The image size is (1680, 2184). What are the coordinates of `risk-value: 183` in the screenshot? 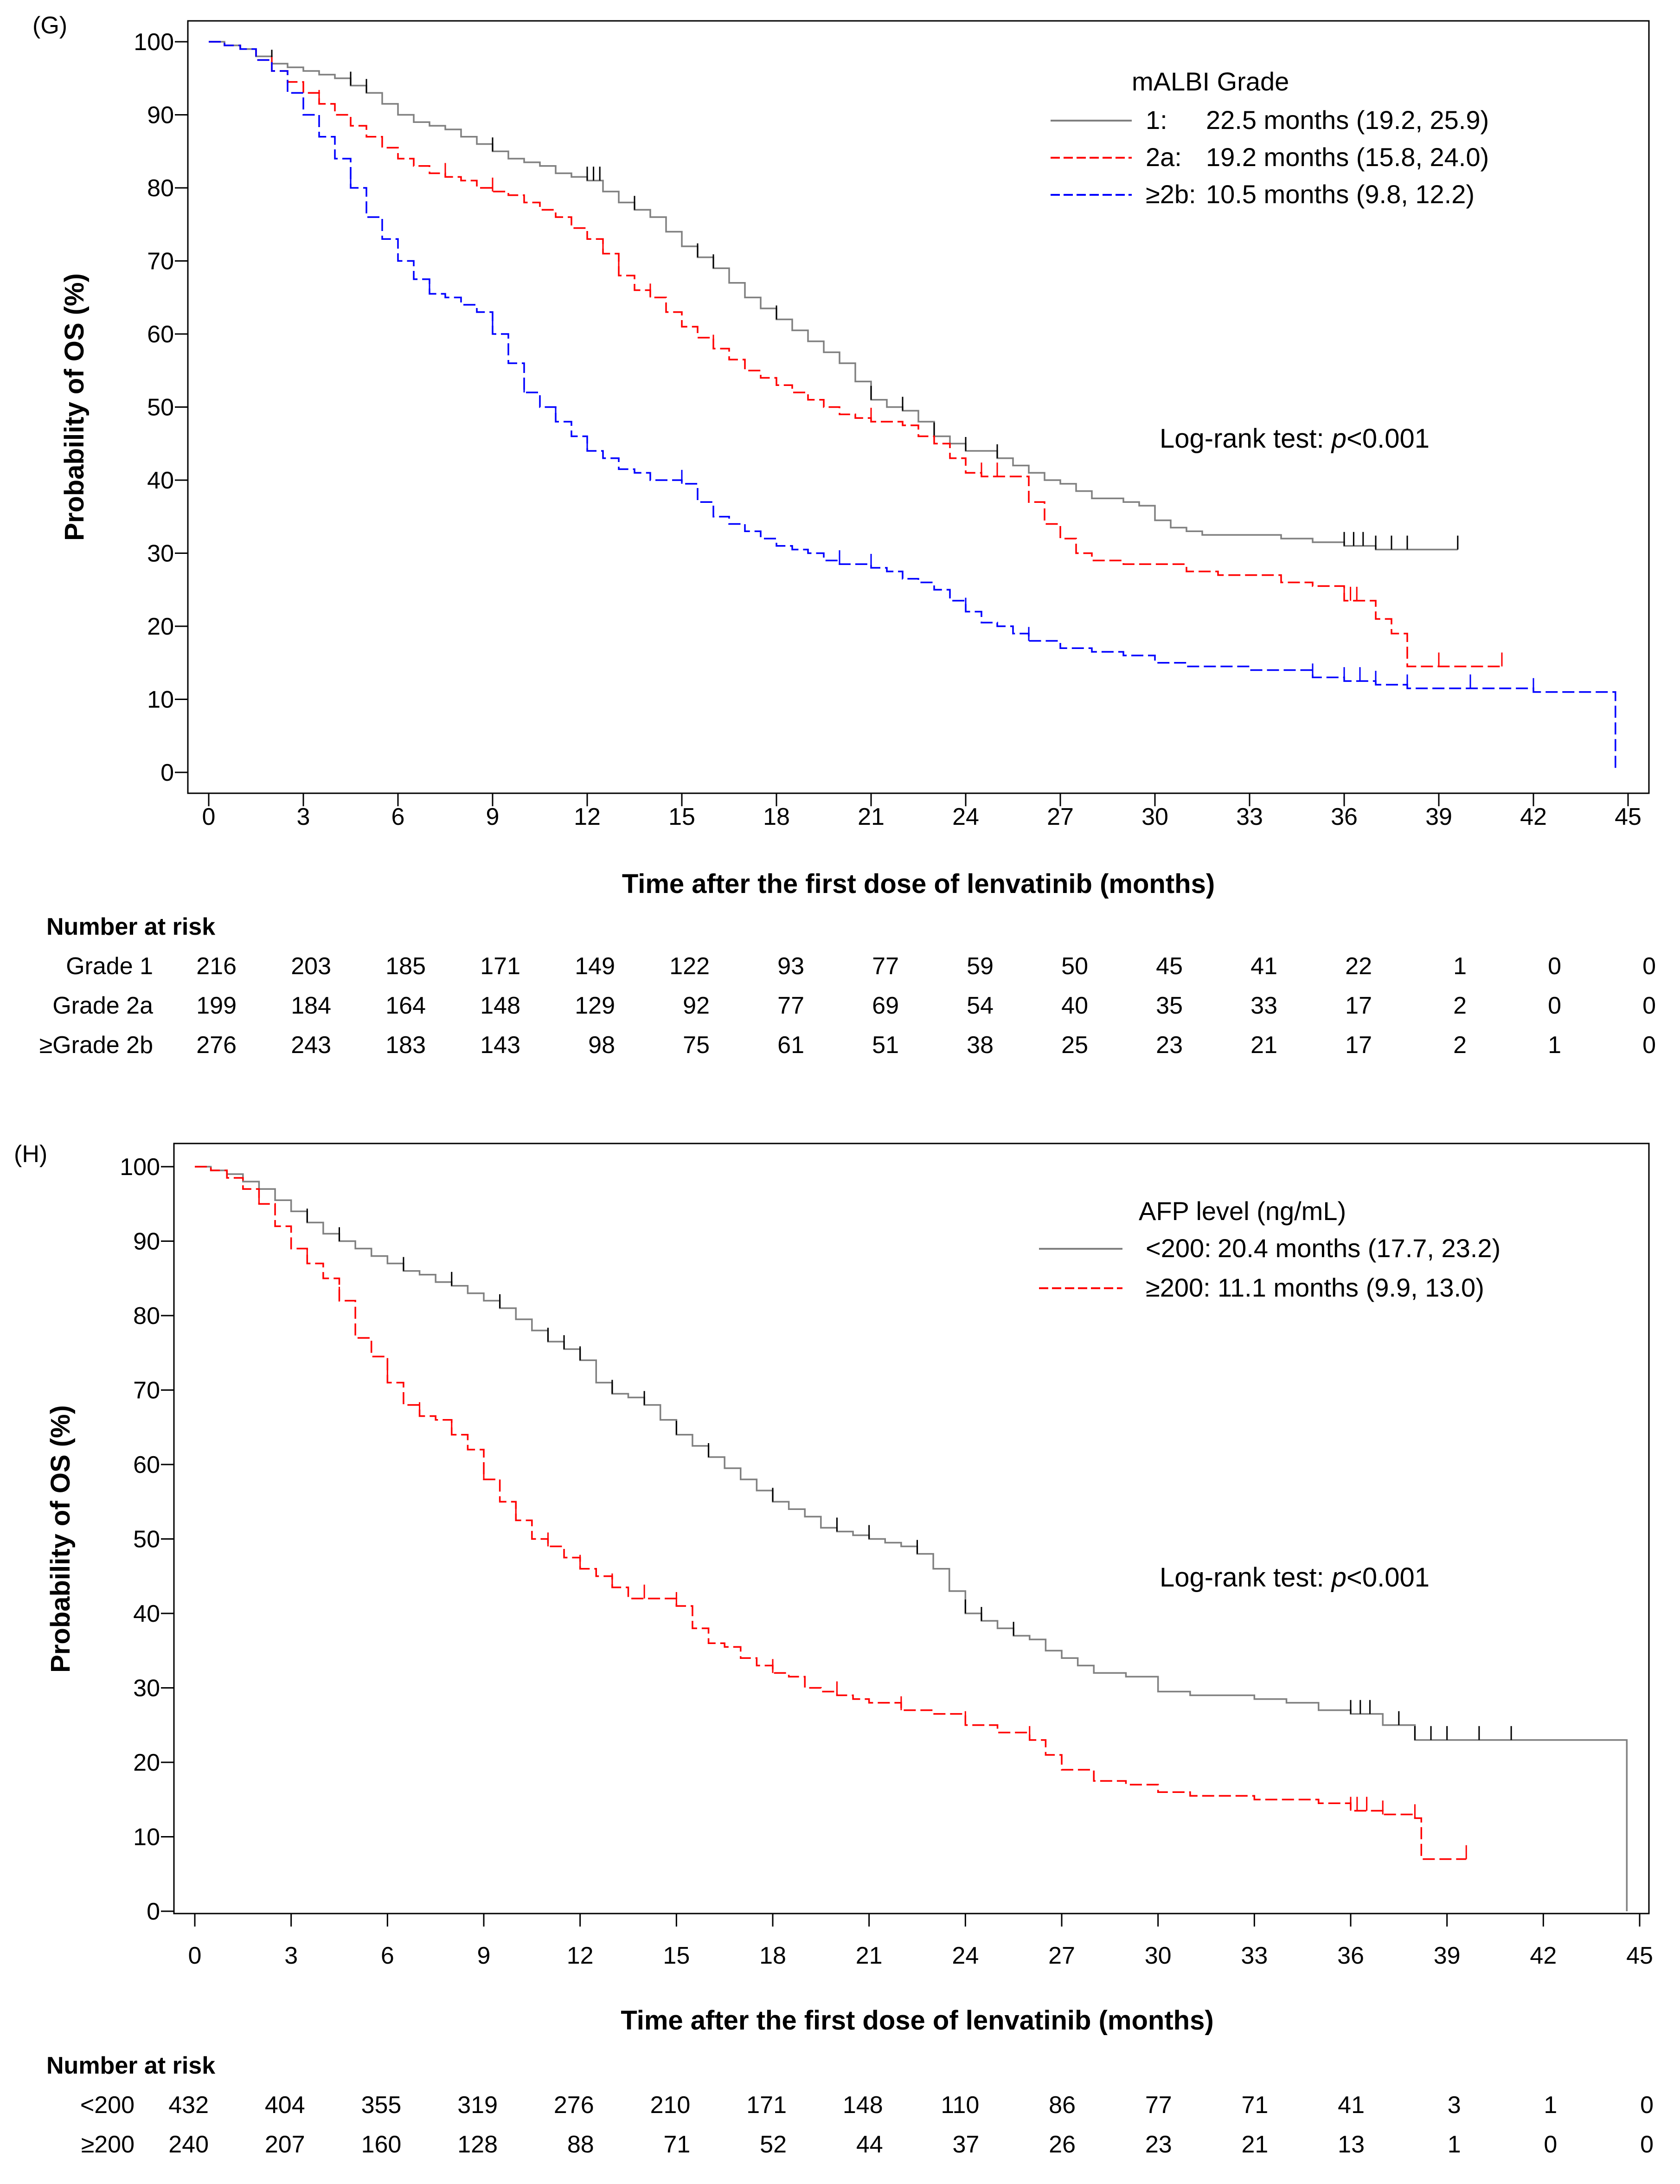 It's located at (405, 1045).